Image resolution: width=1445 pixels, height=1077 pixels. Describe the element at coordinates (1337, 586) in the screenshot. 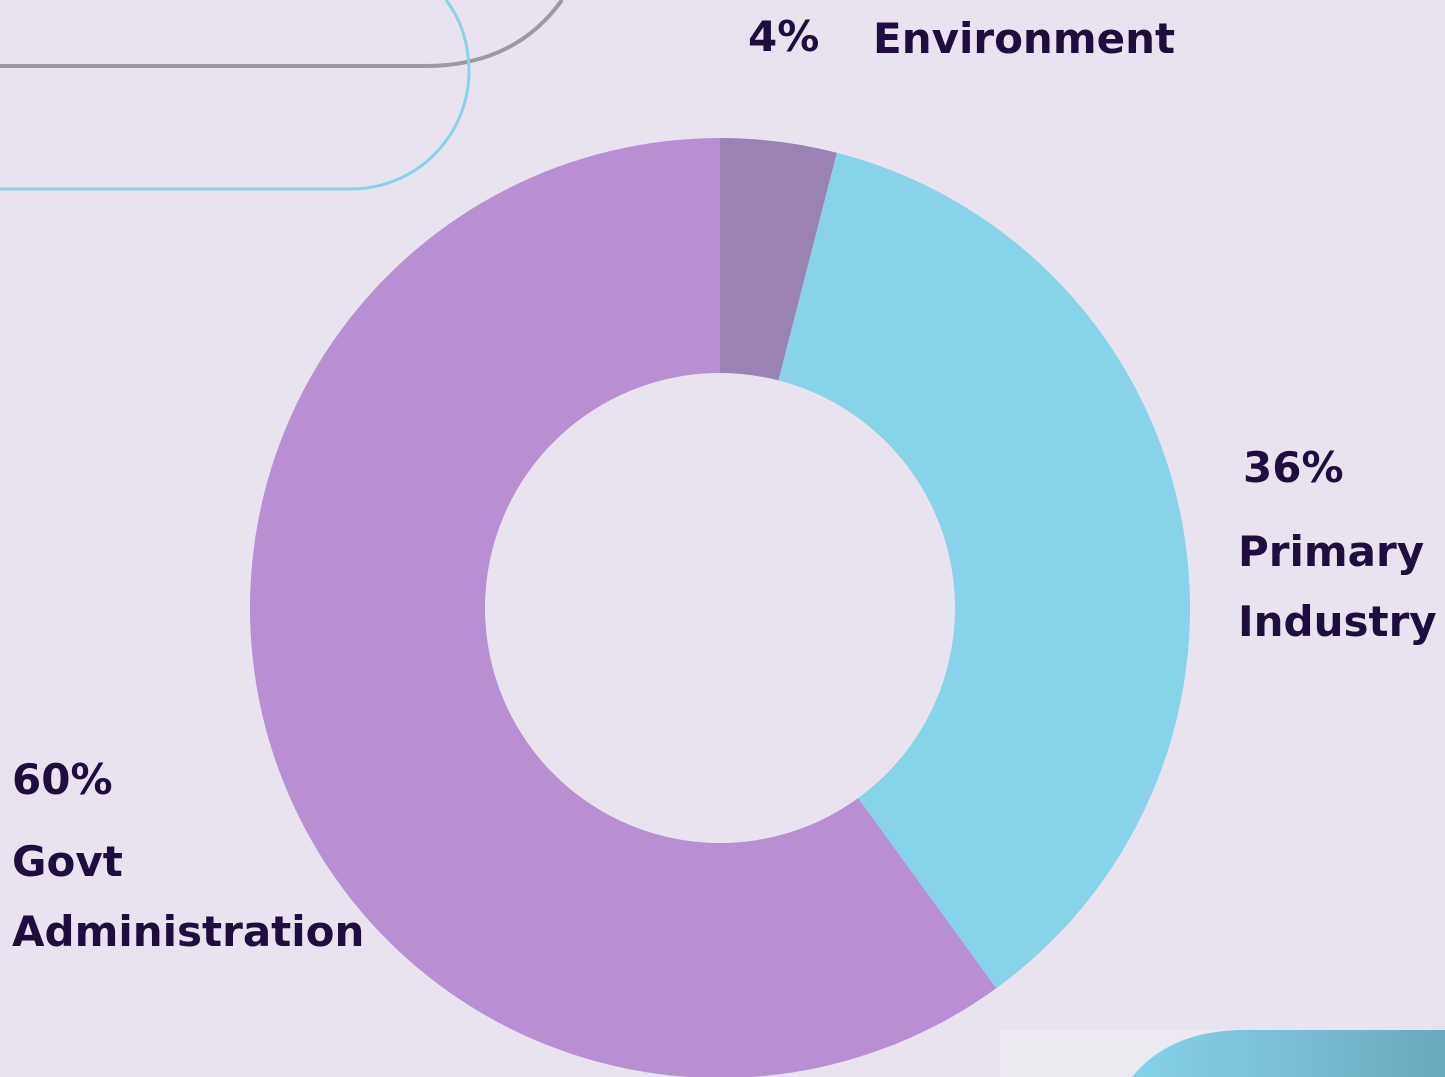

I see `category-label: Primary Industry` at that location.